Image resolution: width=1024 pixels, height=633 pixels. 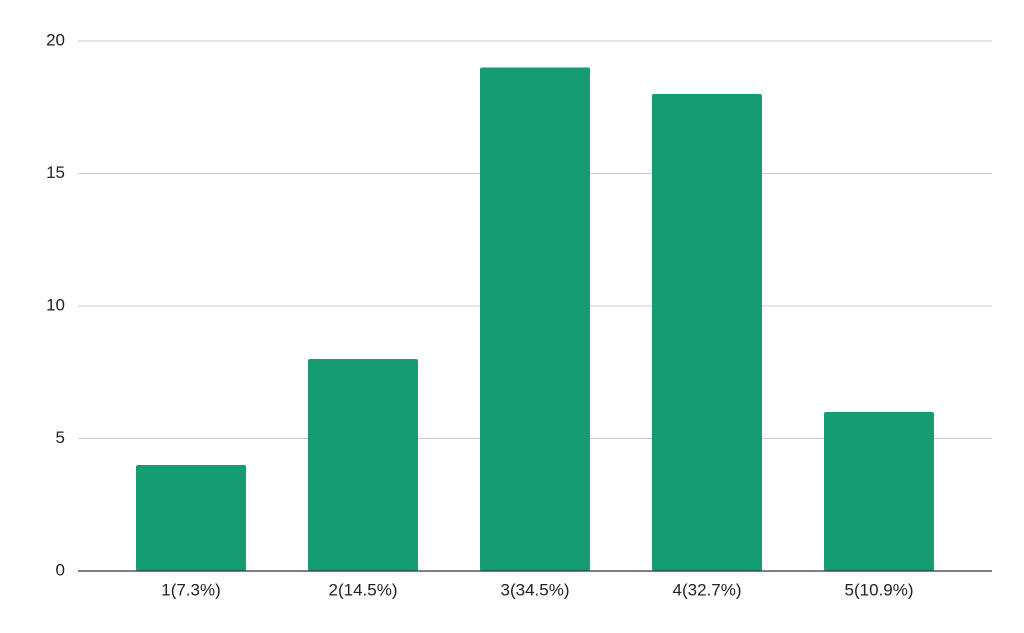 What do you see at coordinates (707, 589) in the screenshot?
I see `x-tick-label: 4(32.7%)` at bounding box center [707, 589].